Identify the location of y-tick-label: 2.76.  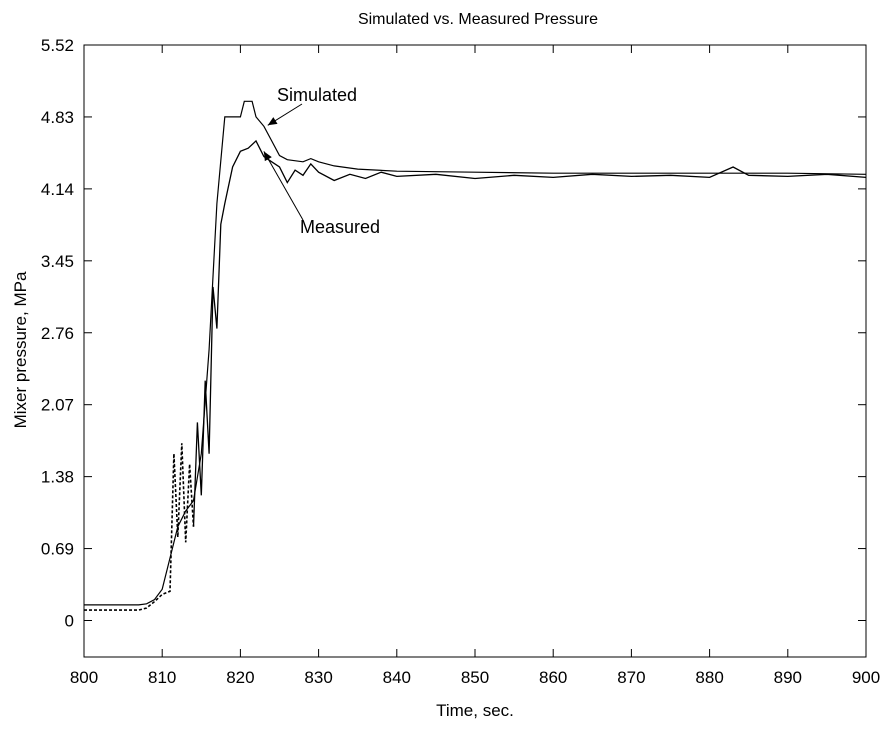
(57, 333).